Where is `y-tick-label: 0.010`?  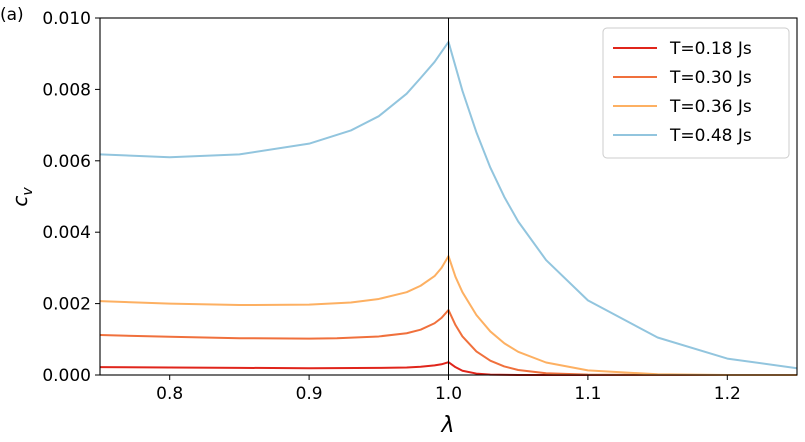 y-tick-label: 0.010 is located at coordinates (66, 19).